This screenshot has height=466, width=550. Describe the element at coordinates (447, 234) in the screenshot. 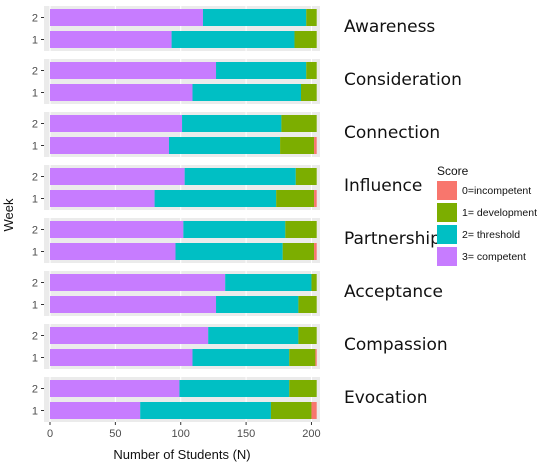

I see `legend-swatch-s2` at that location.